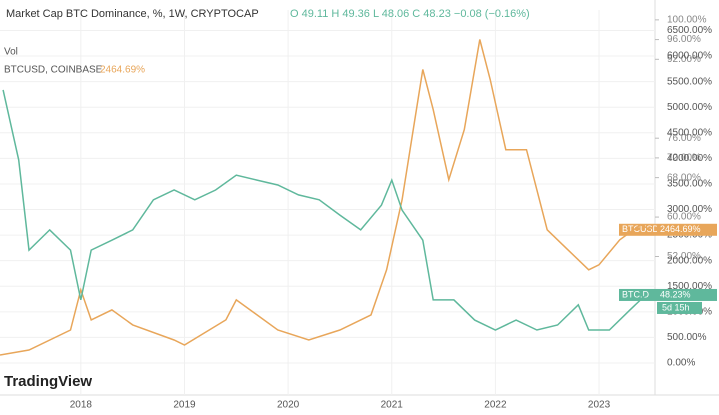 The height and width of the screenshot is (415, 719). Describe the element at coordinates (684, 217) in the screenshot. I see `y-tick-label: 60.00%` at that location.